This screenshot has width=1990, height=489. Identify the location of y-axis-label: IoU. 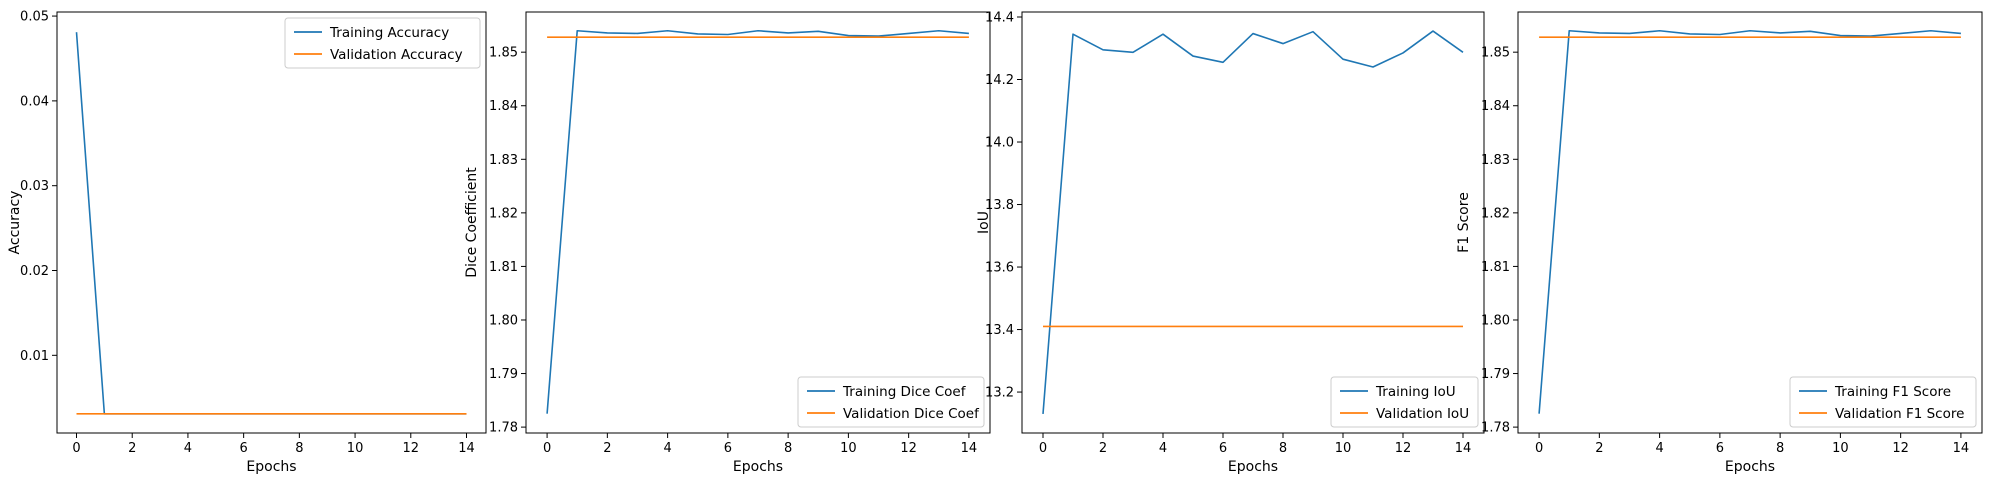
(984, 222).